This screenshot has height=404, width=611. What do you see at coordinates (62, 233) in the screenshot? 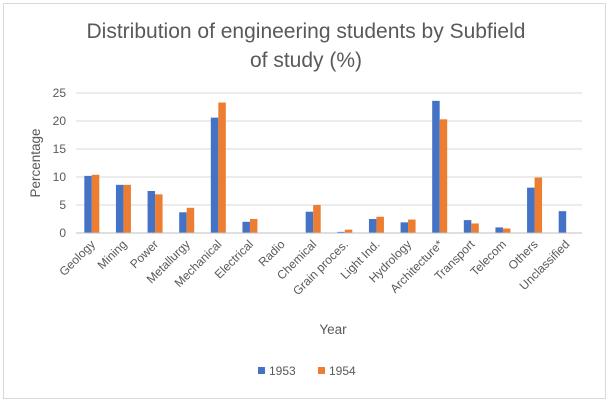
I see `y-tick-label: 0` at bounding box center [62, 233].